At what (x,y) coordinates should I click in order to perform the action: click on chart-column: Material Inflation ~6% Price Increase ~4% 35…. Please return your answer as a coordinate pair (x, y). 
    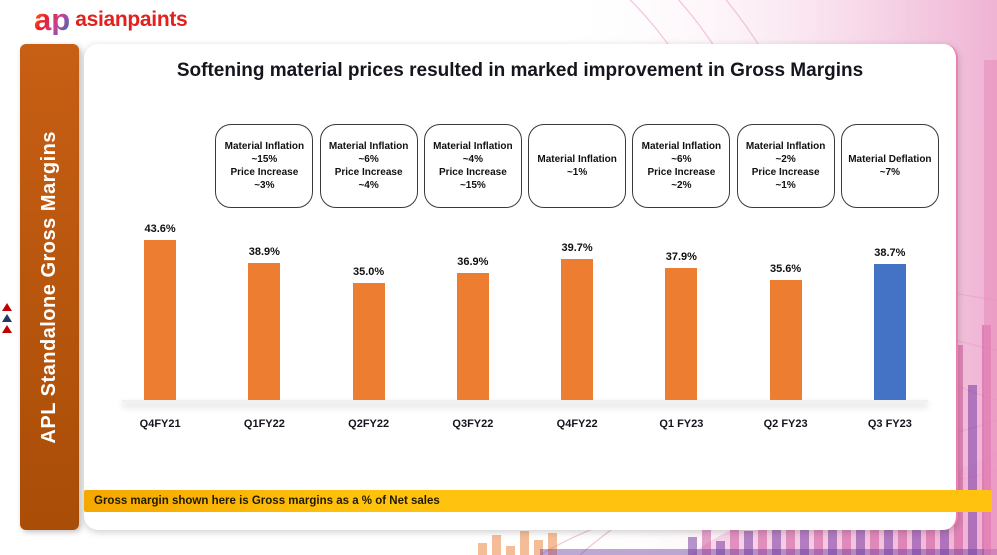
    Looking at the image, I should click on (369, 275).